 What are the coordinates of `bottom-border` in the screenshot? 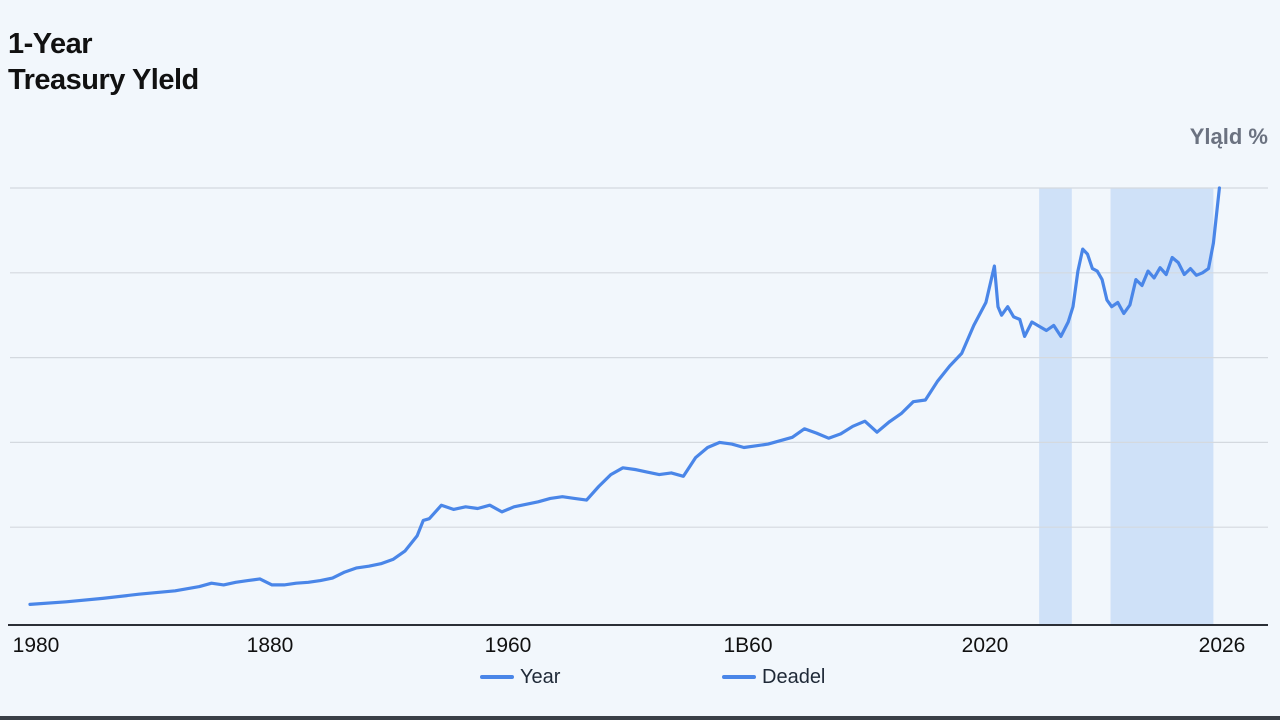 It's located at (640, 718).